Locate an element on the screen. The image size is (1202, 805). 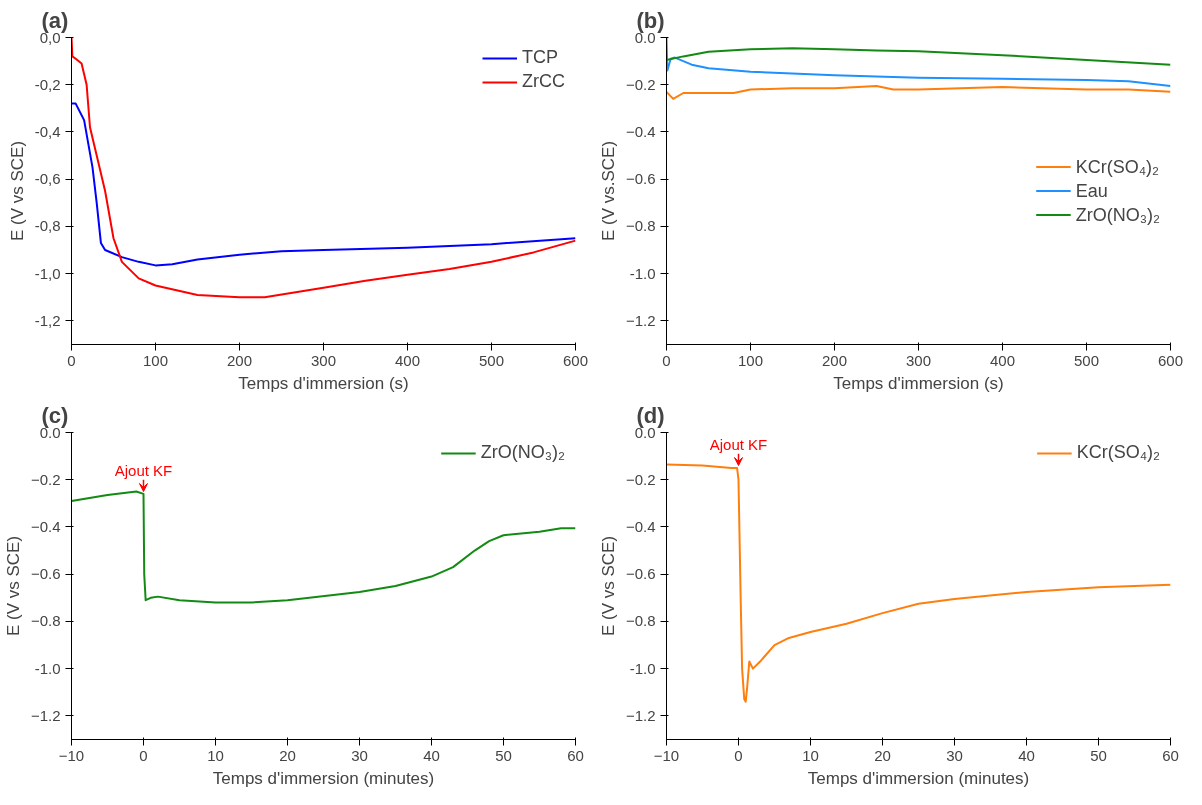
legend-label: Eau is located at coordinates (1091, 190).